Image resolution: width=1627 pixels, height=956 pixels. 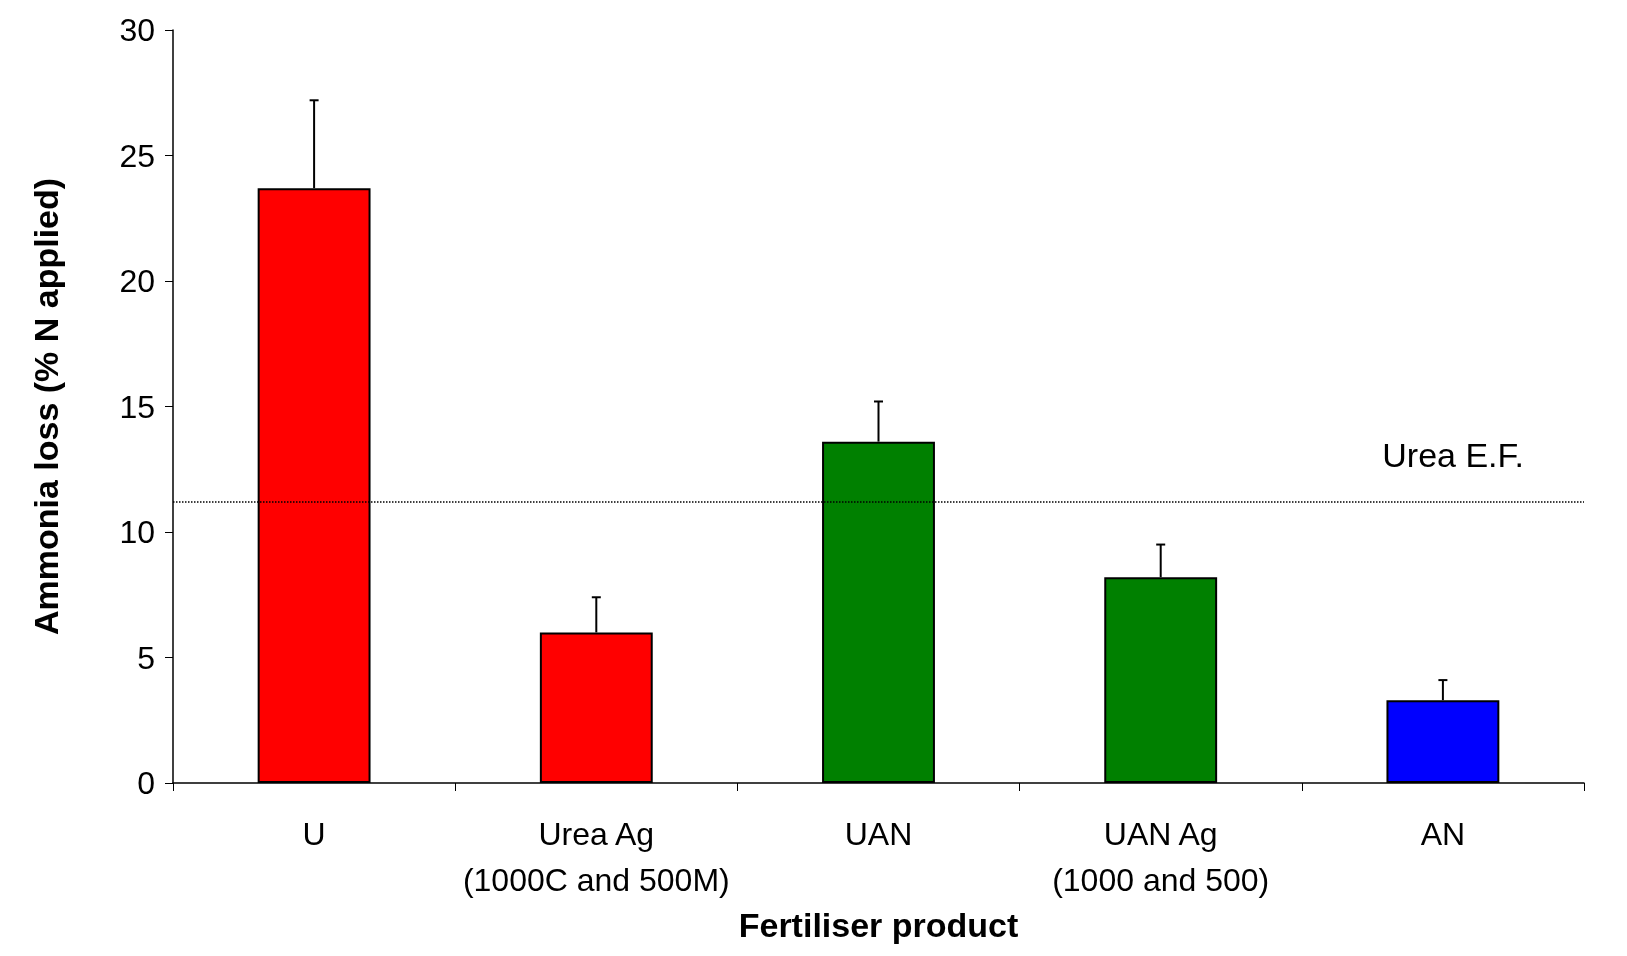 What do you see at coordinates (137, 406) in the screenshot?
I see `y-tick-label: 15` at bounding box center [137, 406].